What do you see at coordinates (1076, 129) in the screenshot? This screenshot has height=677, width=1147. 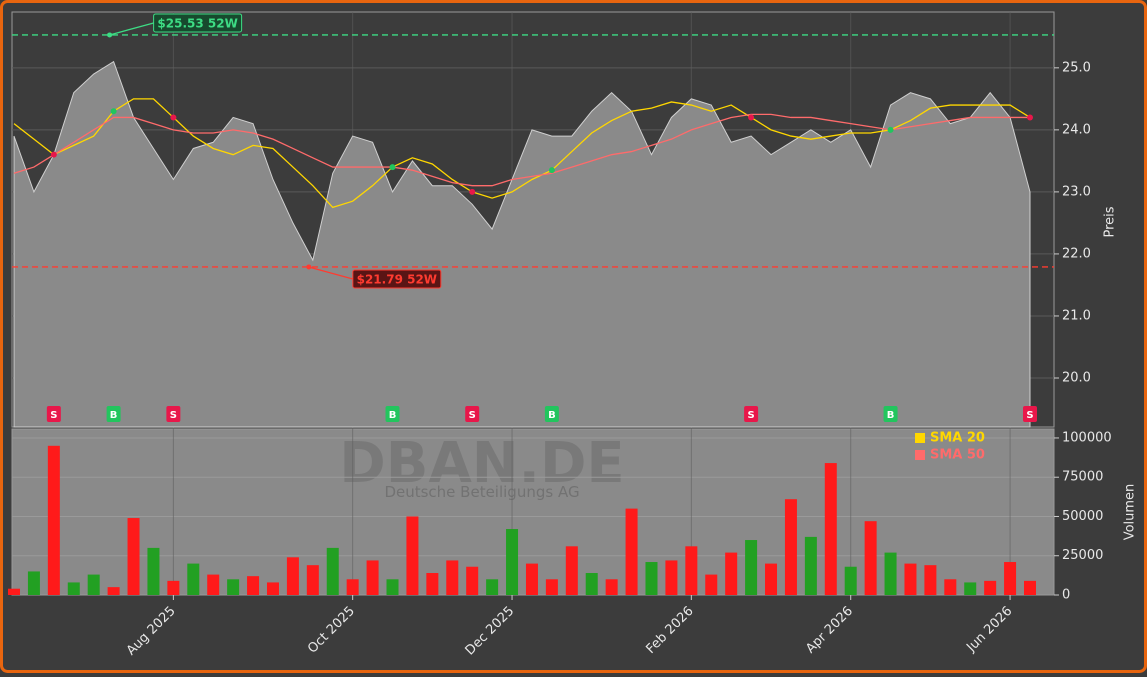 I see `y-tick-label: 24.0` at bounding box center [1076, 129].